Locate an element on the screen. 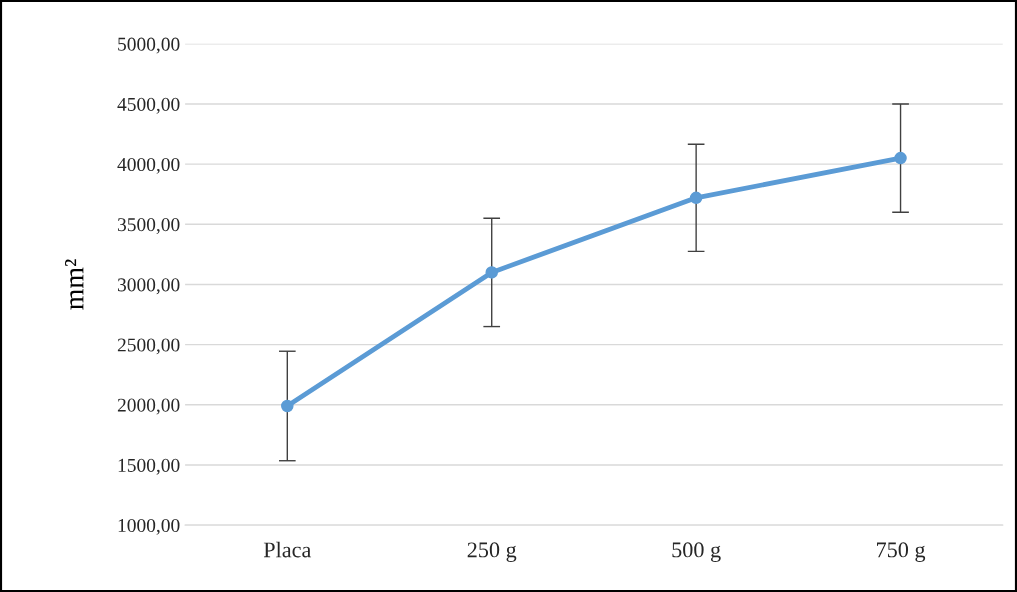 The height and width of the screenshot is (592, 1017). y-tick-label: 3000,00 is located at coordinates (148, 286).